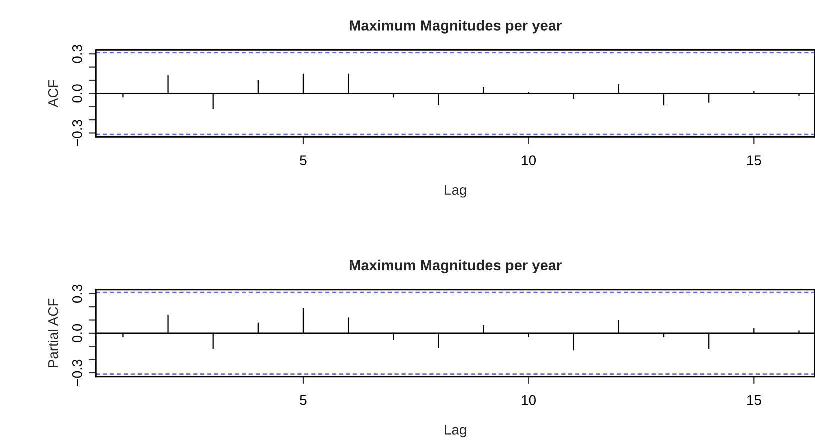  I want to click on y-axis-title: Partial ACF, so click(53, 333).